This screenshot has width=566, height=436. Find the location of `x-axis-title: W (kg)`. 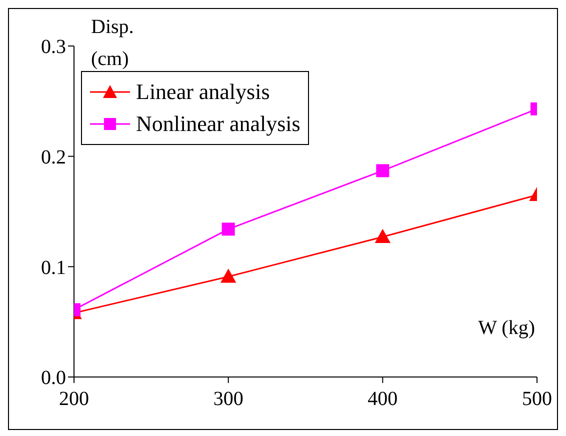

x-axis-title: W (kg) is located at coordinates (506, 328).